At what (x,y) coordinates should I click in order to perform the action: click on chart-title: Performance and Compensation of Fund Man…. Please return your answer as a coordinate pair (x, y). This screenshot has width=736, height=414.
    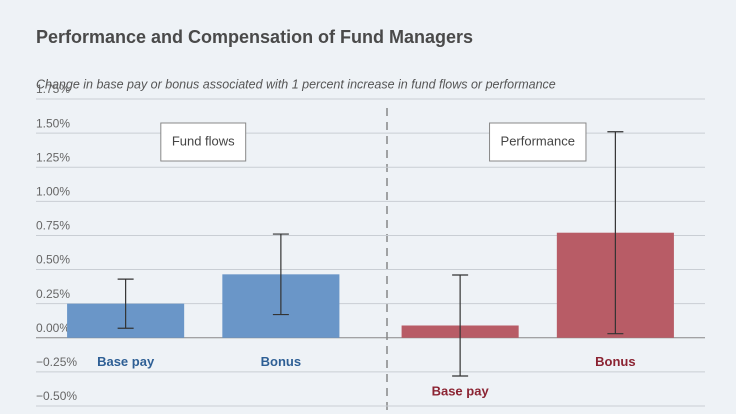
    Looking at the image, I should click on (254, 37).